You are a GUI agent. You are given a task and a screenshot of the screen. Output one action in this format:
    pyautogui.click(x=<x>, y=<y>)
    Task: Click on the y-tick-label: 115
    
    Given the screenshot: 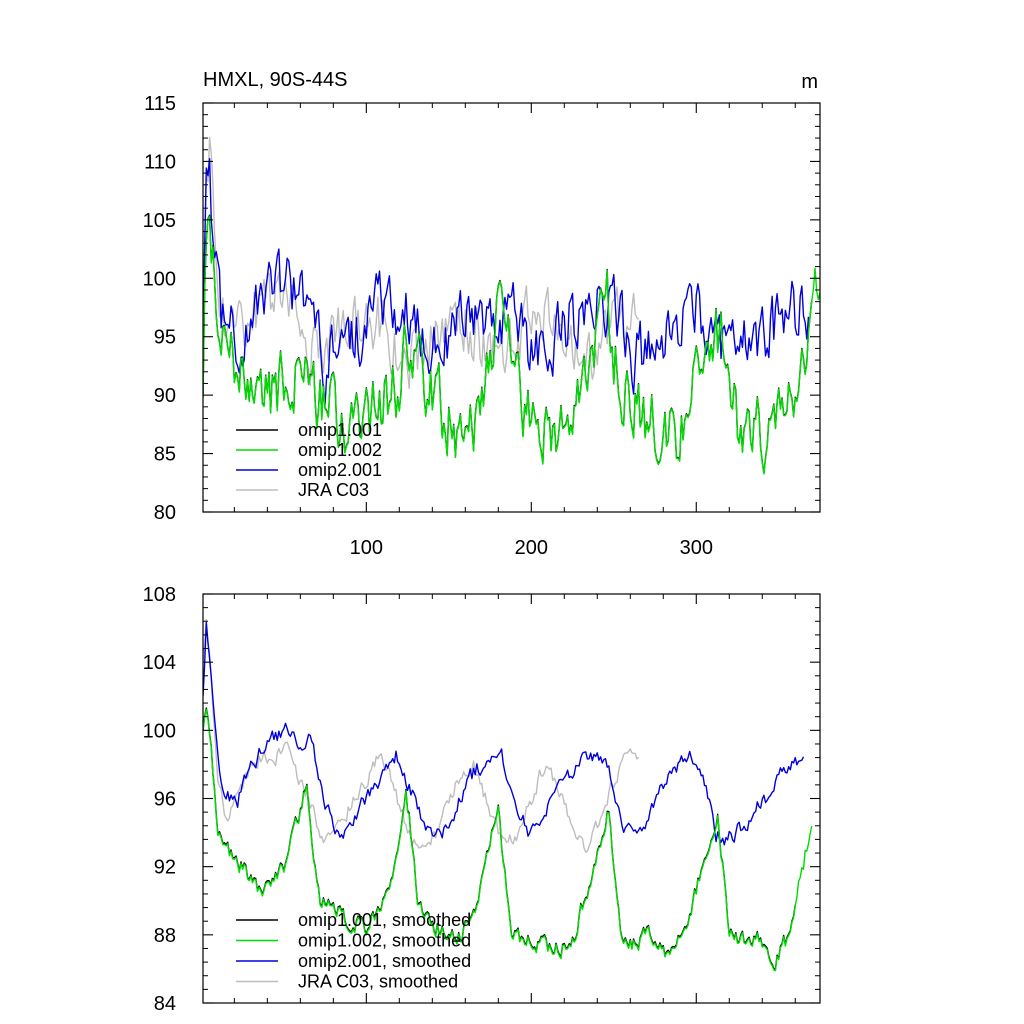 What is the action you would take?
    pyautogui.click(x=160, y=104)
    